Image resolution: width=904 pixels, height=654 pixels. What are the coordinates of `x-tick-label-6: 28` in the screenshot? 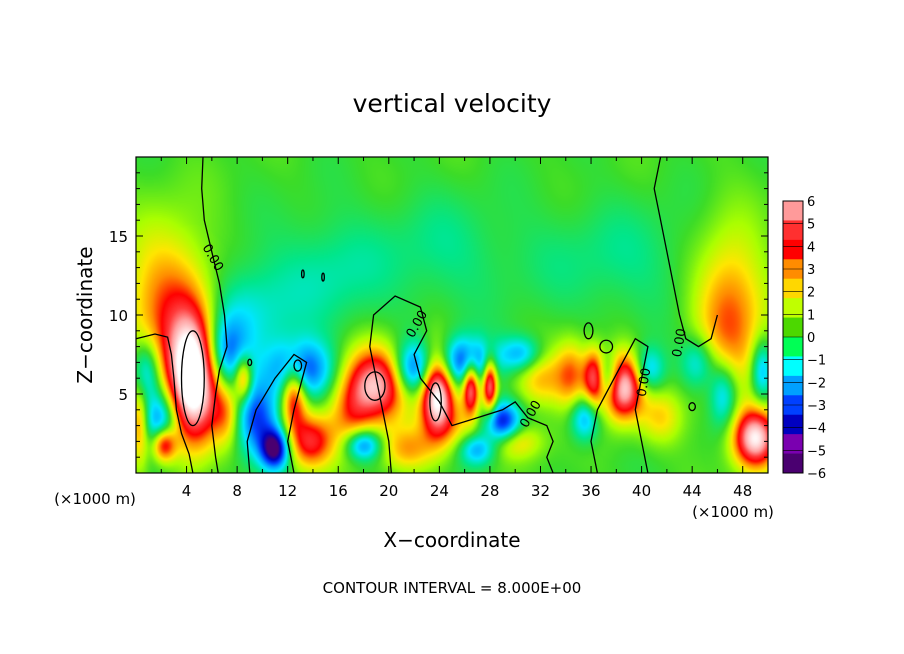 It's located at (489, 491).